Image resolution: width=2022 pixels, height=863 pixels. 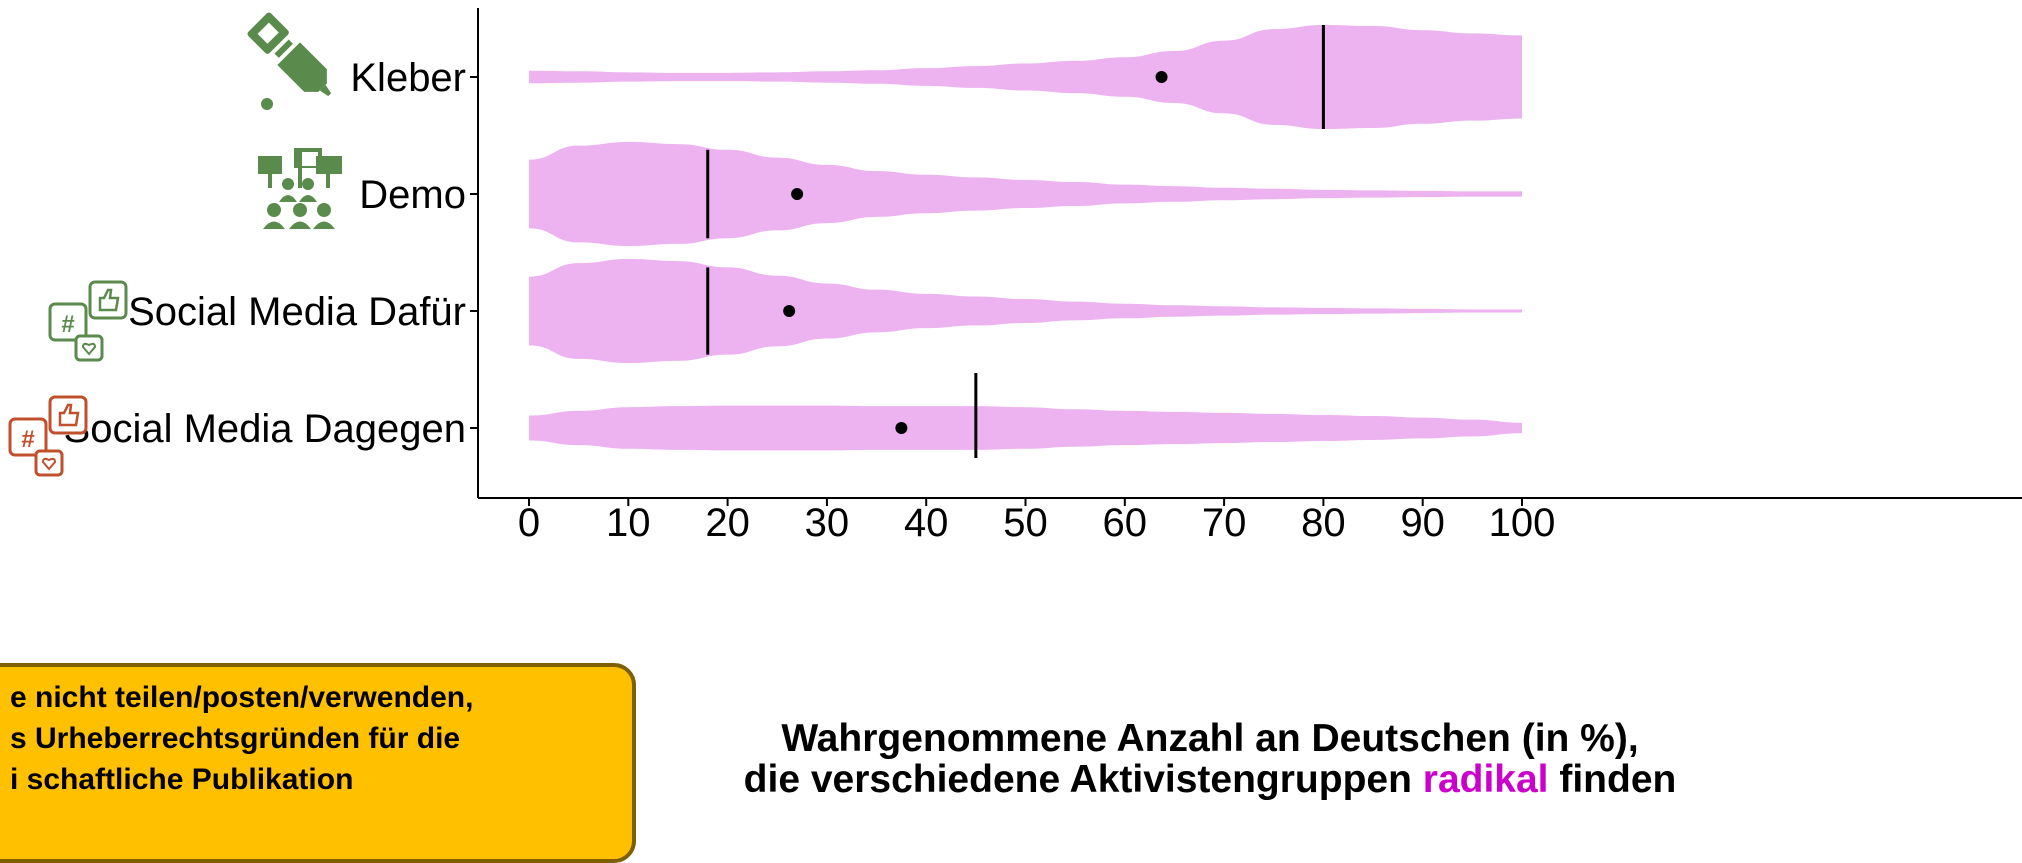 What do you see at coordinates (1077, 779) in the screenshot?
I see `x-axis-title-line2-pre: die verschiedene Aktivistengruppen` at bounding box center [1077, 779].